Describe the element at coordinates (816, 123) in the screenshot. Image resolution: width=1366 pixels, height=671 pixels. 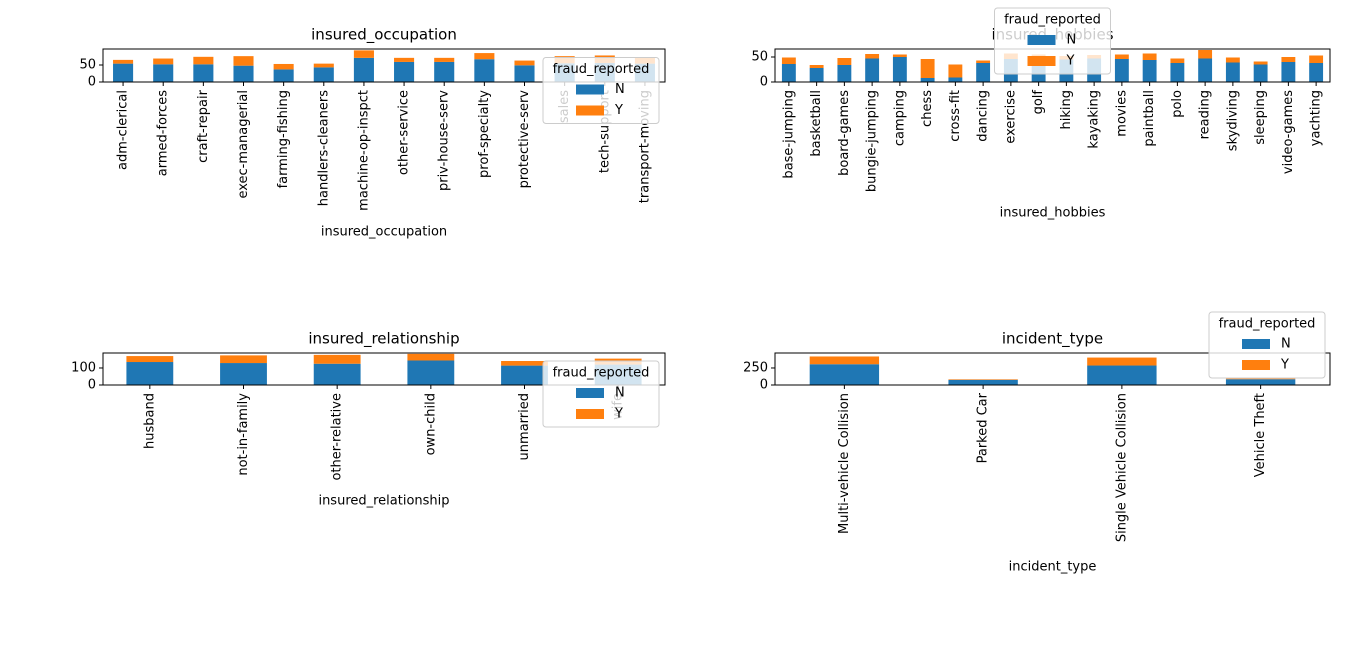
I see `x-tick-label: basketball` at that location.